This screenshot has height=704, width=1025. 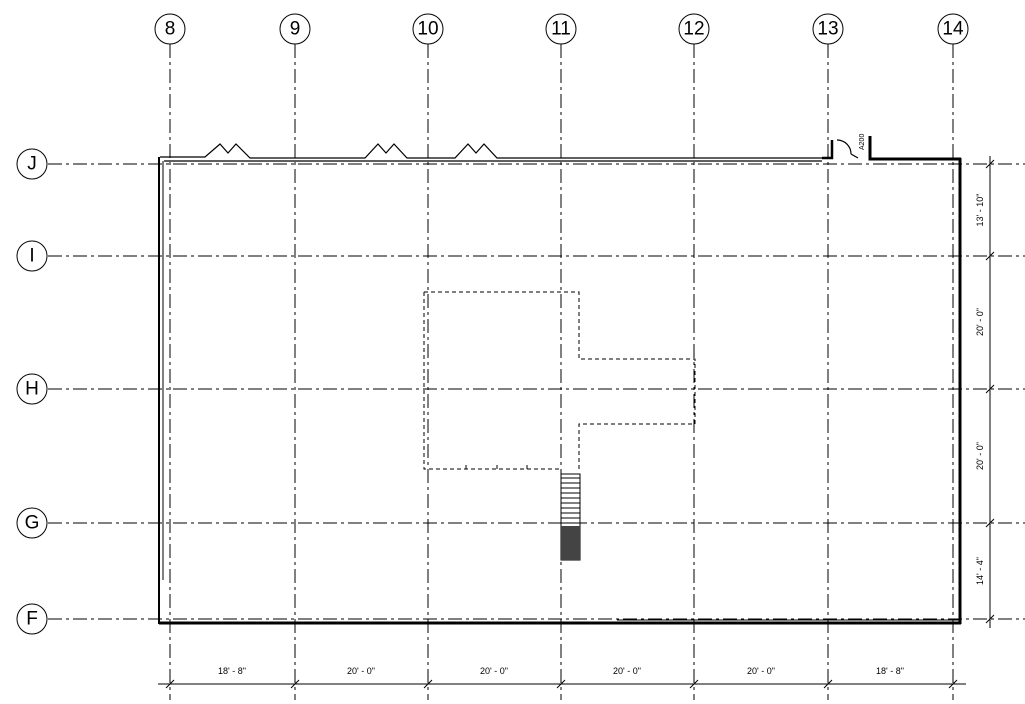 I want to click on stair-lower-run, so click(x=570, y=543).